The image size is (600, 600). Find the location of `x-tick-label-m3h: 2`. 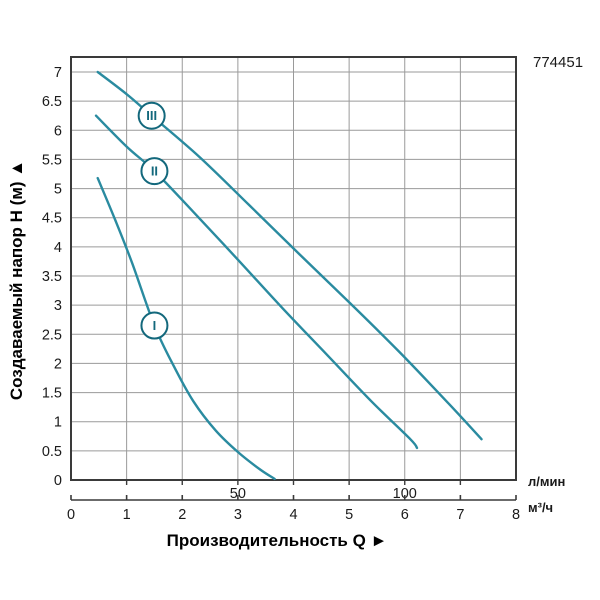

x-tick-label-m3h: 2 is located at coordinates (182, 515).